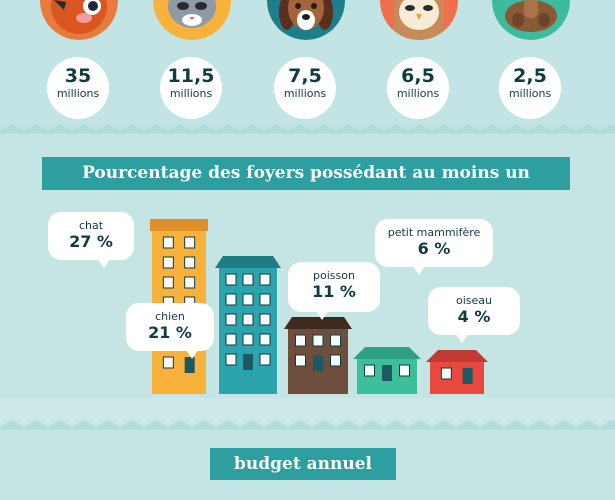 The width and height of the screenshot is (615, 500). I want to click on value-label: 21 %, so click(170, 332).